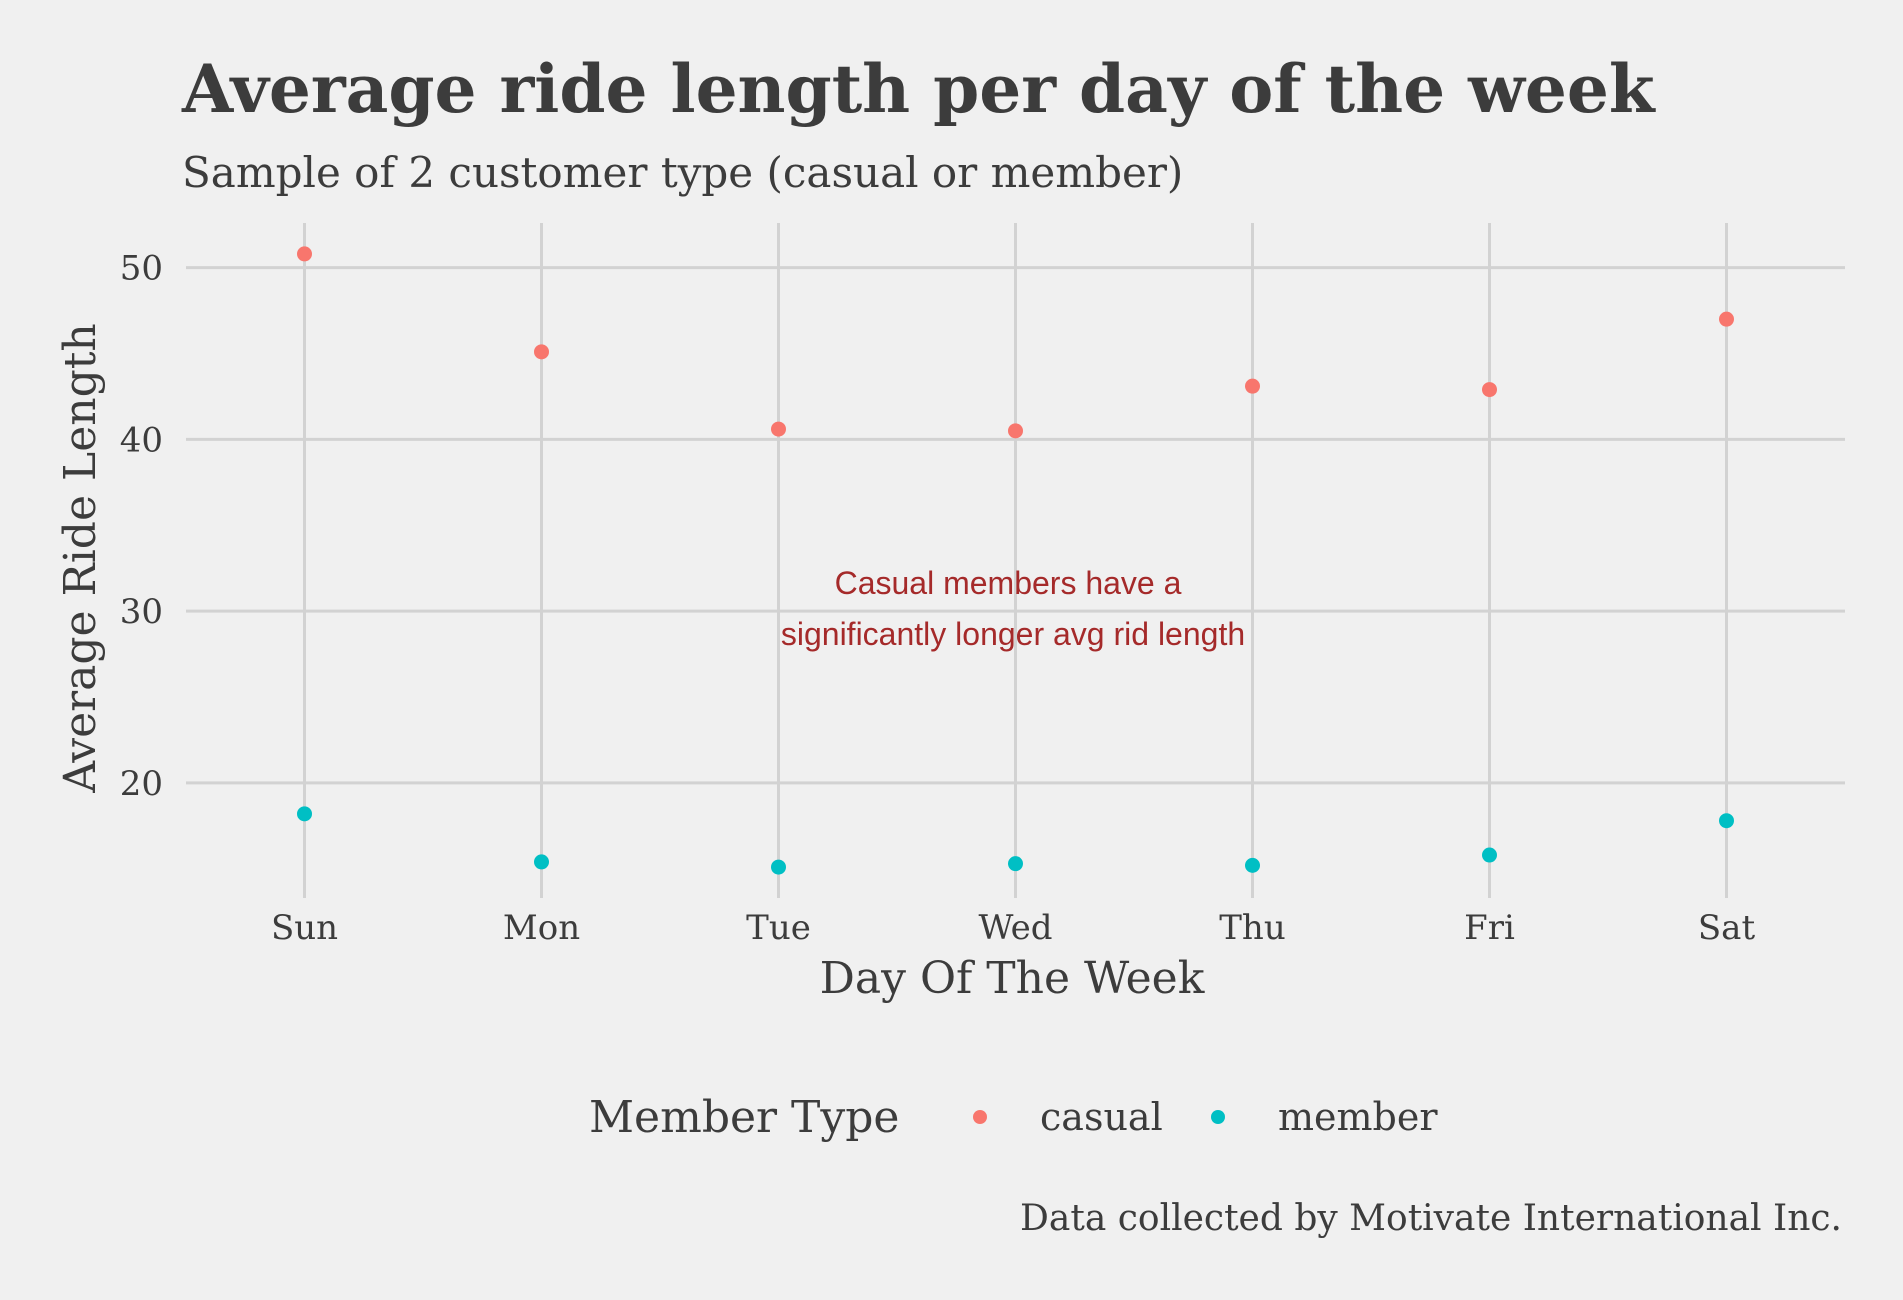  I want to click on x-tick-label: Tue, so click(778, 928).